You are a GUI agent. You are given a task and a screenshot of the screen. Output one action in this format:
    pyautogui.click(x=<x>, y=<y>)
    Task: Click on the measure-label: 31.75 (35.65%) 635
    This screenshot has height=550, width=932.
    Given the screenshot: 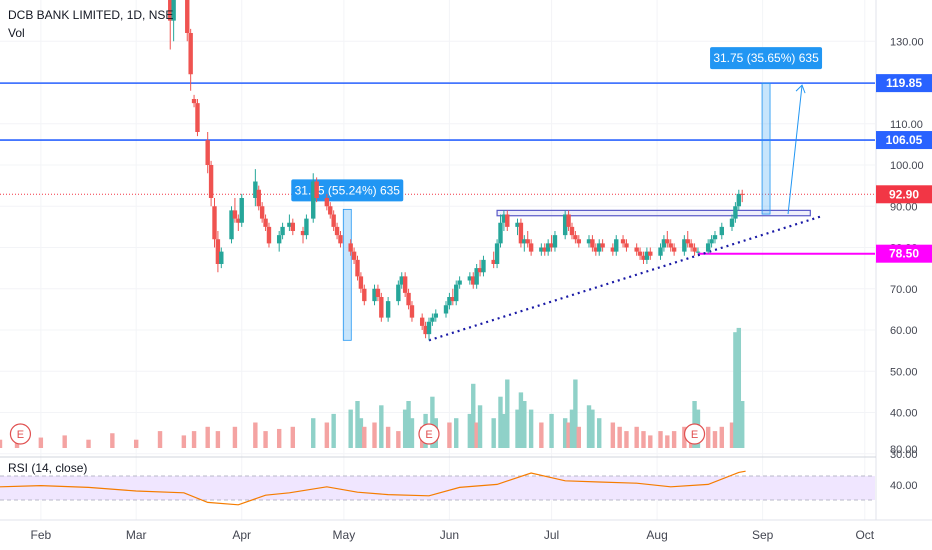 What is the action you would take?
    pyautogui.click(x=766, y=58)
    